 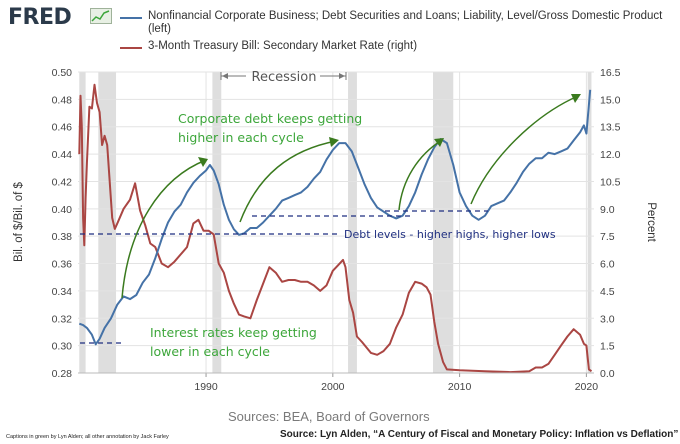 What do you see at coordinates (460, 387) in the screenshot?
I see `x-tick-label: 2010` at bounding box center [460, 387].